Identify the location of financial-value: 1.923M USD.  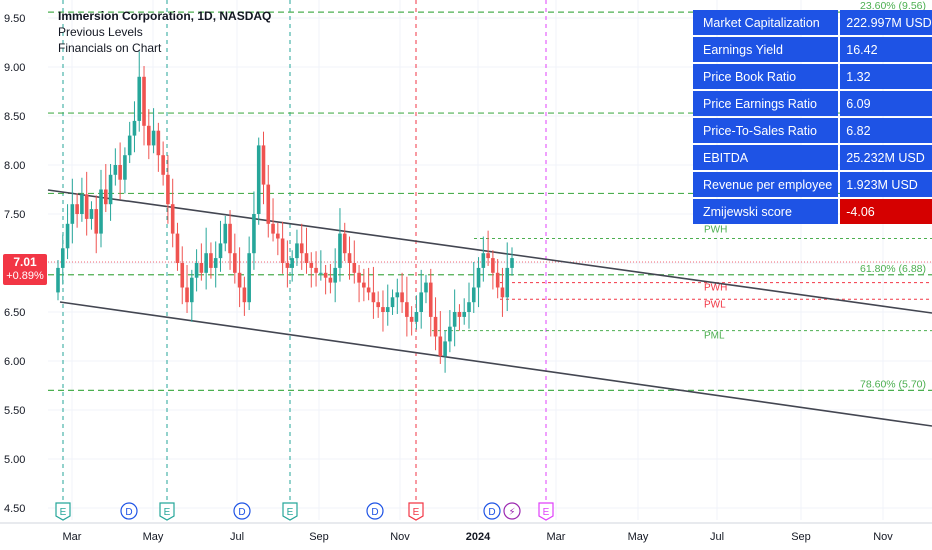
(886, 184).